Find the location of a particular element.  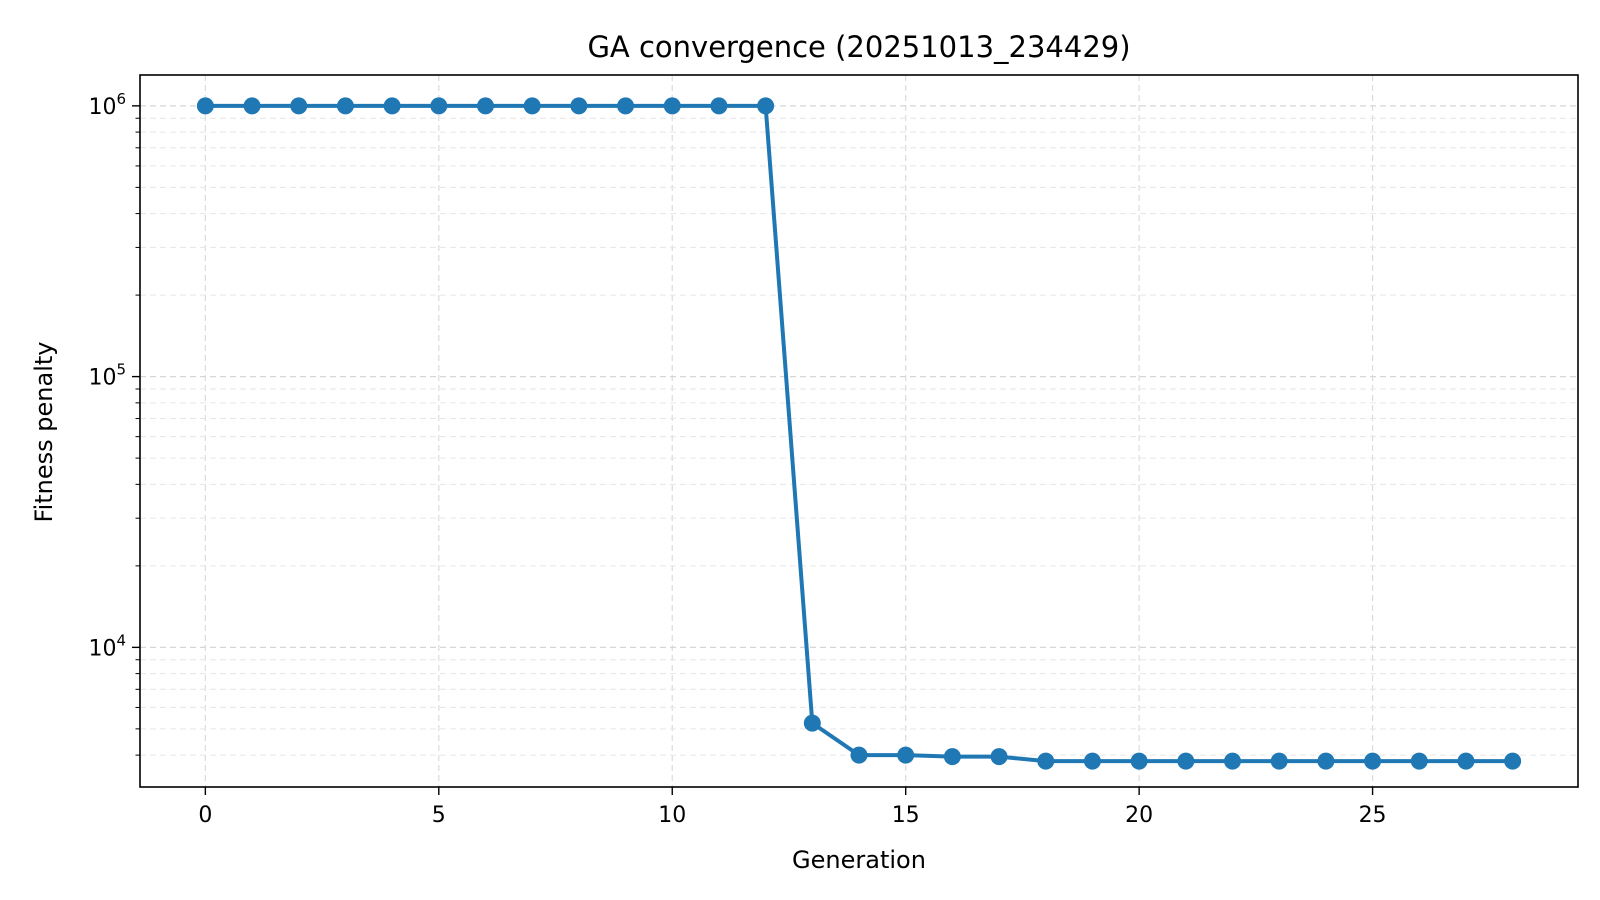

x-tick-label: 0 is located at coordinates (205, 815).